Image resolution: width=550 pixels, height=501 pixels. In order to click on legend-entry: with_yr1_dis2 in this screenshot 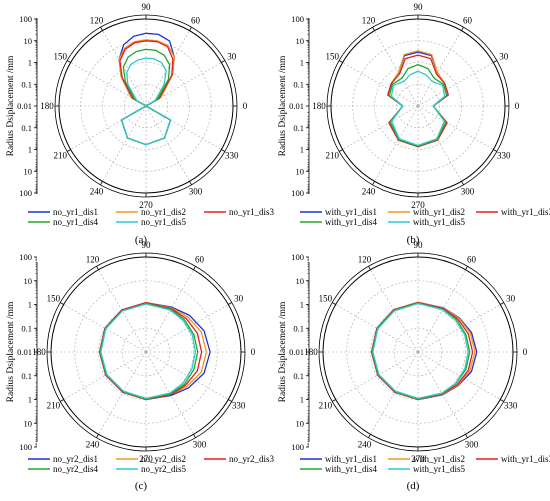, I will do `click(439, 459)`.